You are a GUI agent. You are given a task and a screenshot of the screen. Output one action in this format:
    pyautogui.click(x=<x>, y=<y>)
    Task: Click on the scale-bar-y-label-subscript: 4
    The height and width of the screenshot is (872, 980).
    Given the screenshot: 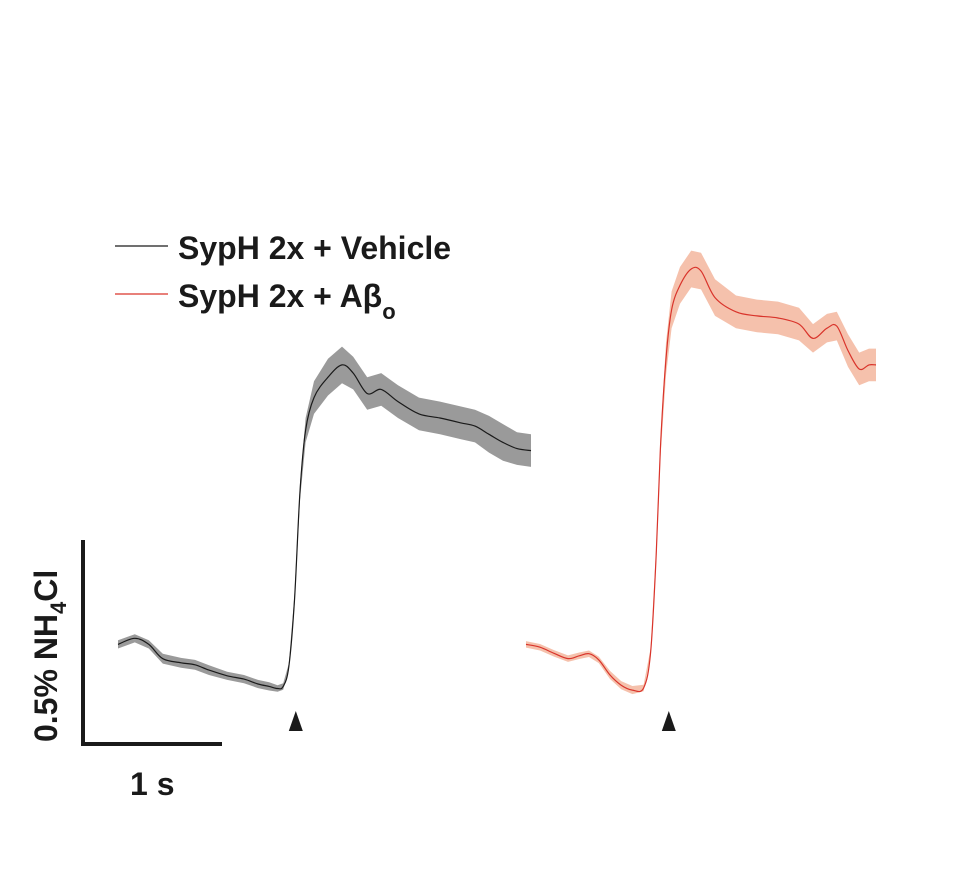 What is the action you would take?
    pyautogui.click(x=58, y=607)
    